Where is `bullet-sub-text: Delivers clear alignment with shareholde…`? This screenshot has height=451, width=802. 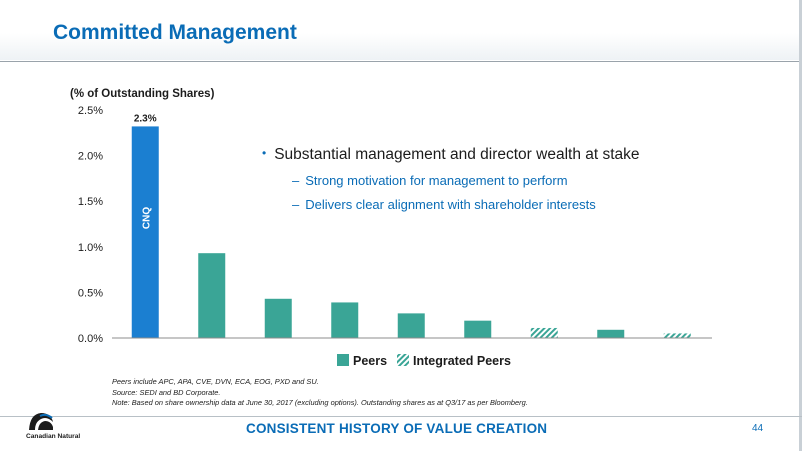
bullet-sub-text: Delivers clear alignment with shareholde… is located at coordinates (450, 204).